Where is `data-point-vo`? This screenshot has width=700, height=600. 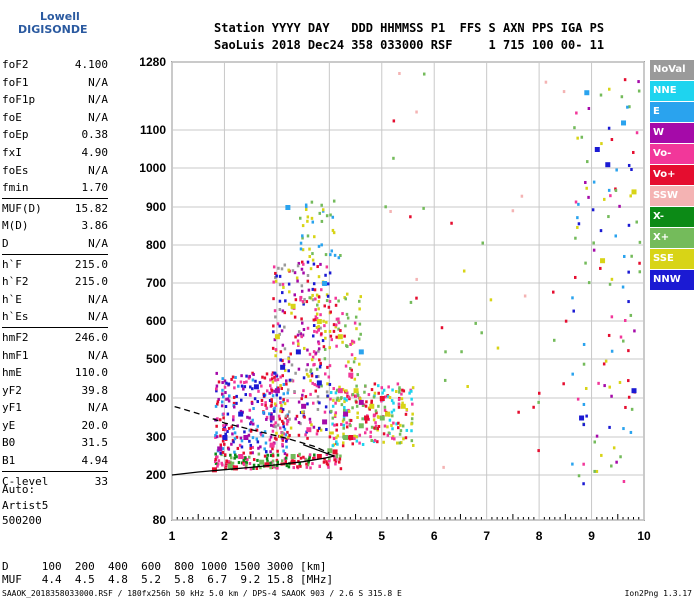 data-point-vo is located at coordinates (293, 462).